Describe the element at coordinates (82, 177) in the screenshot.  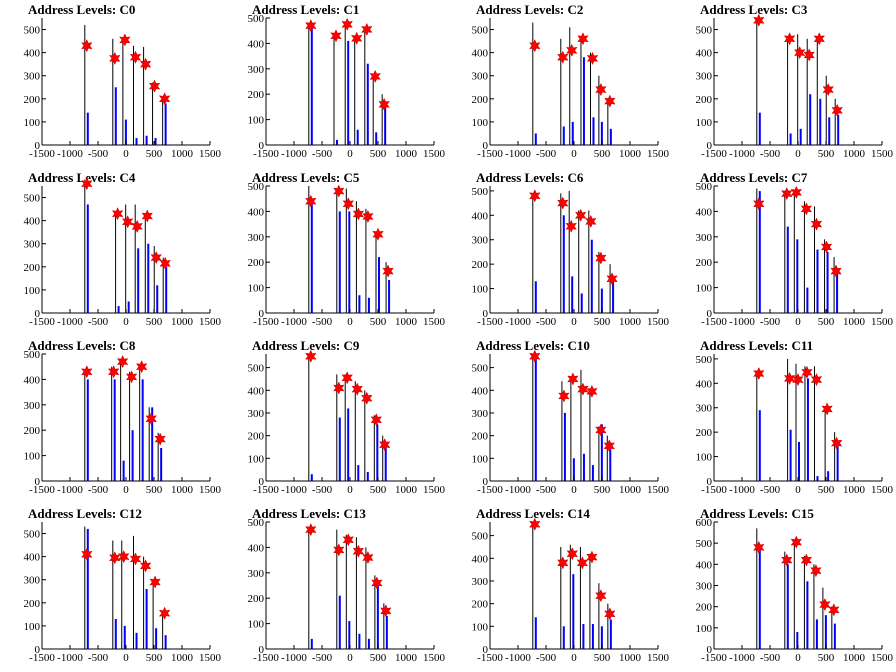
I see `chart-title: Address Levels: C4` at that location.